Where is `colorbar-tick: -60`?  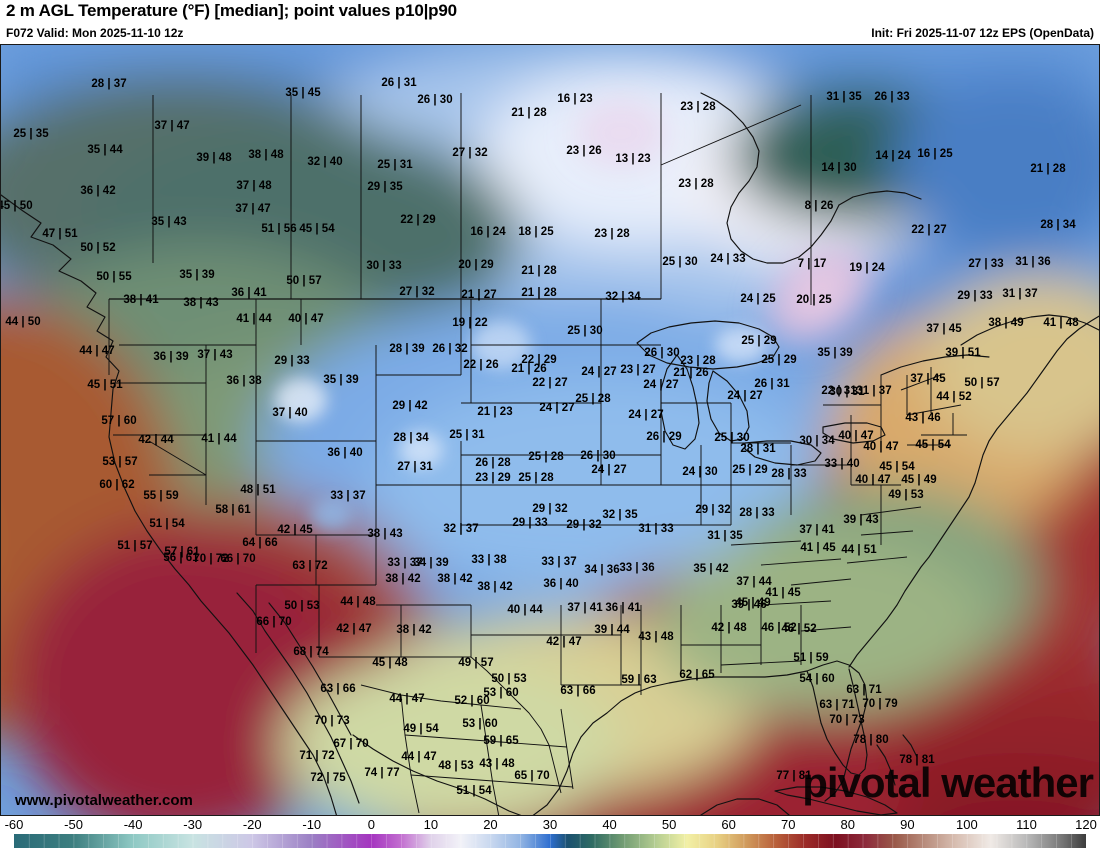 colorbar-tick: -60 is located at coordinates (14, 824).